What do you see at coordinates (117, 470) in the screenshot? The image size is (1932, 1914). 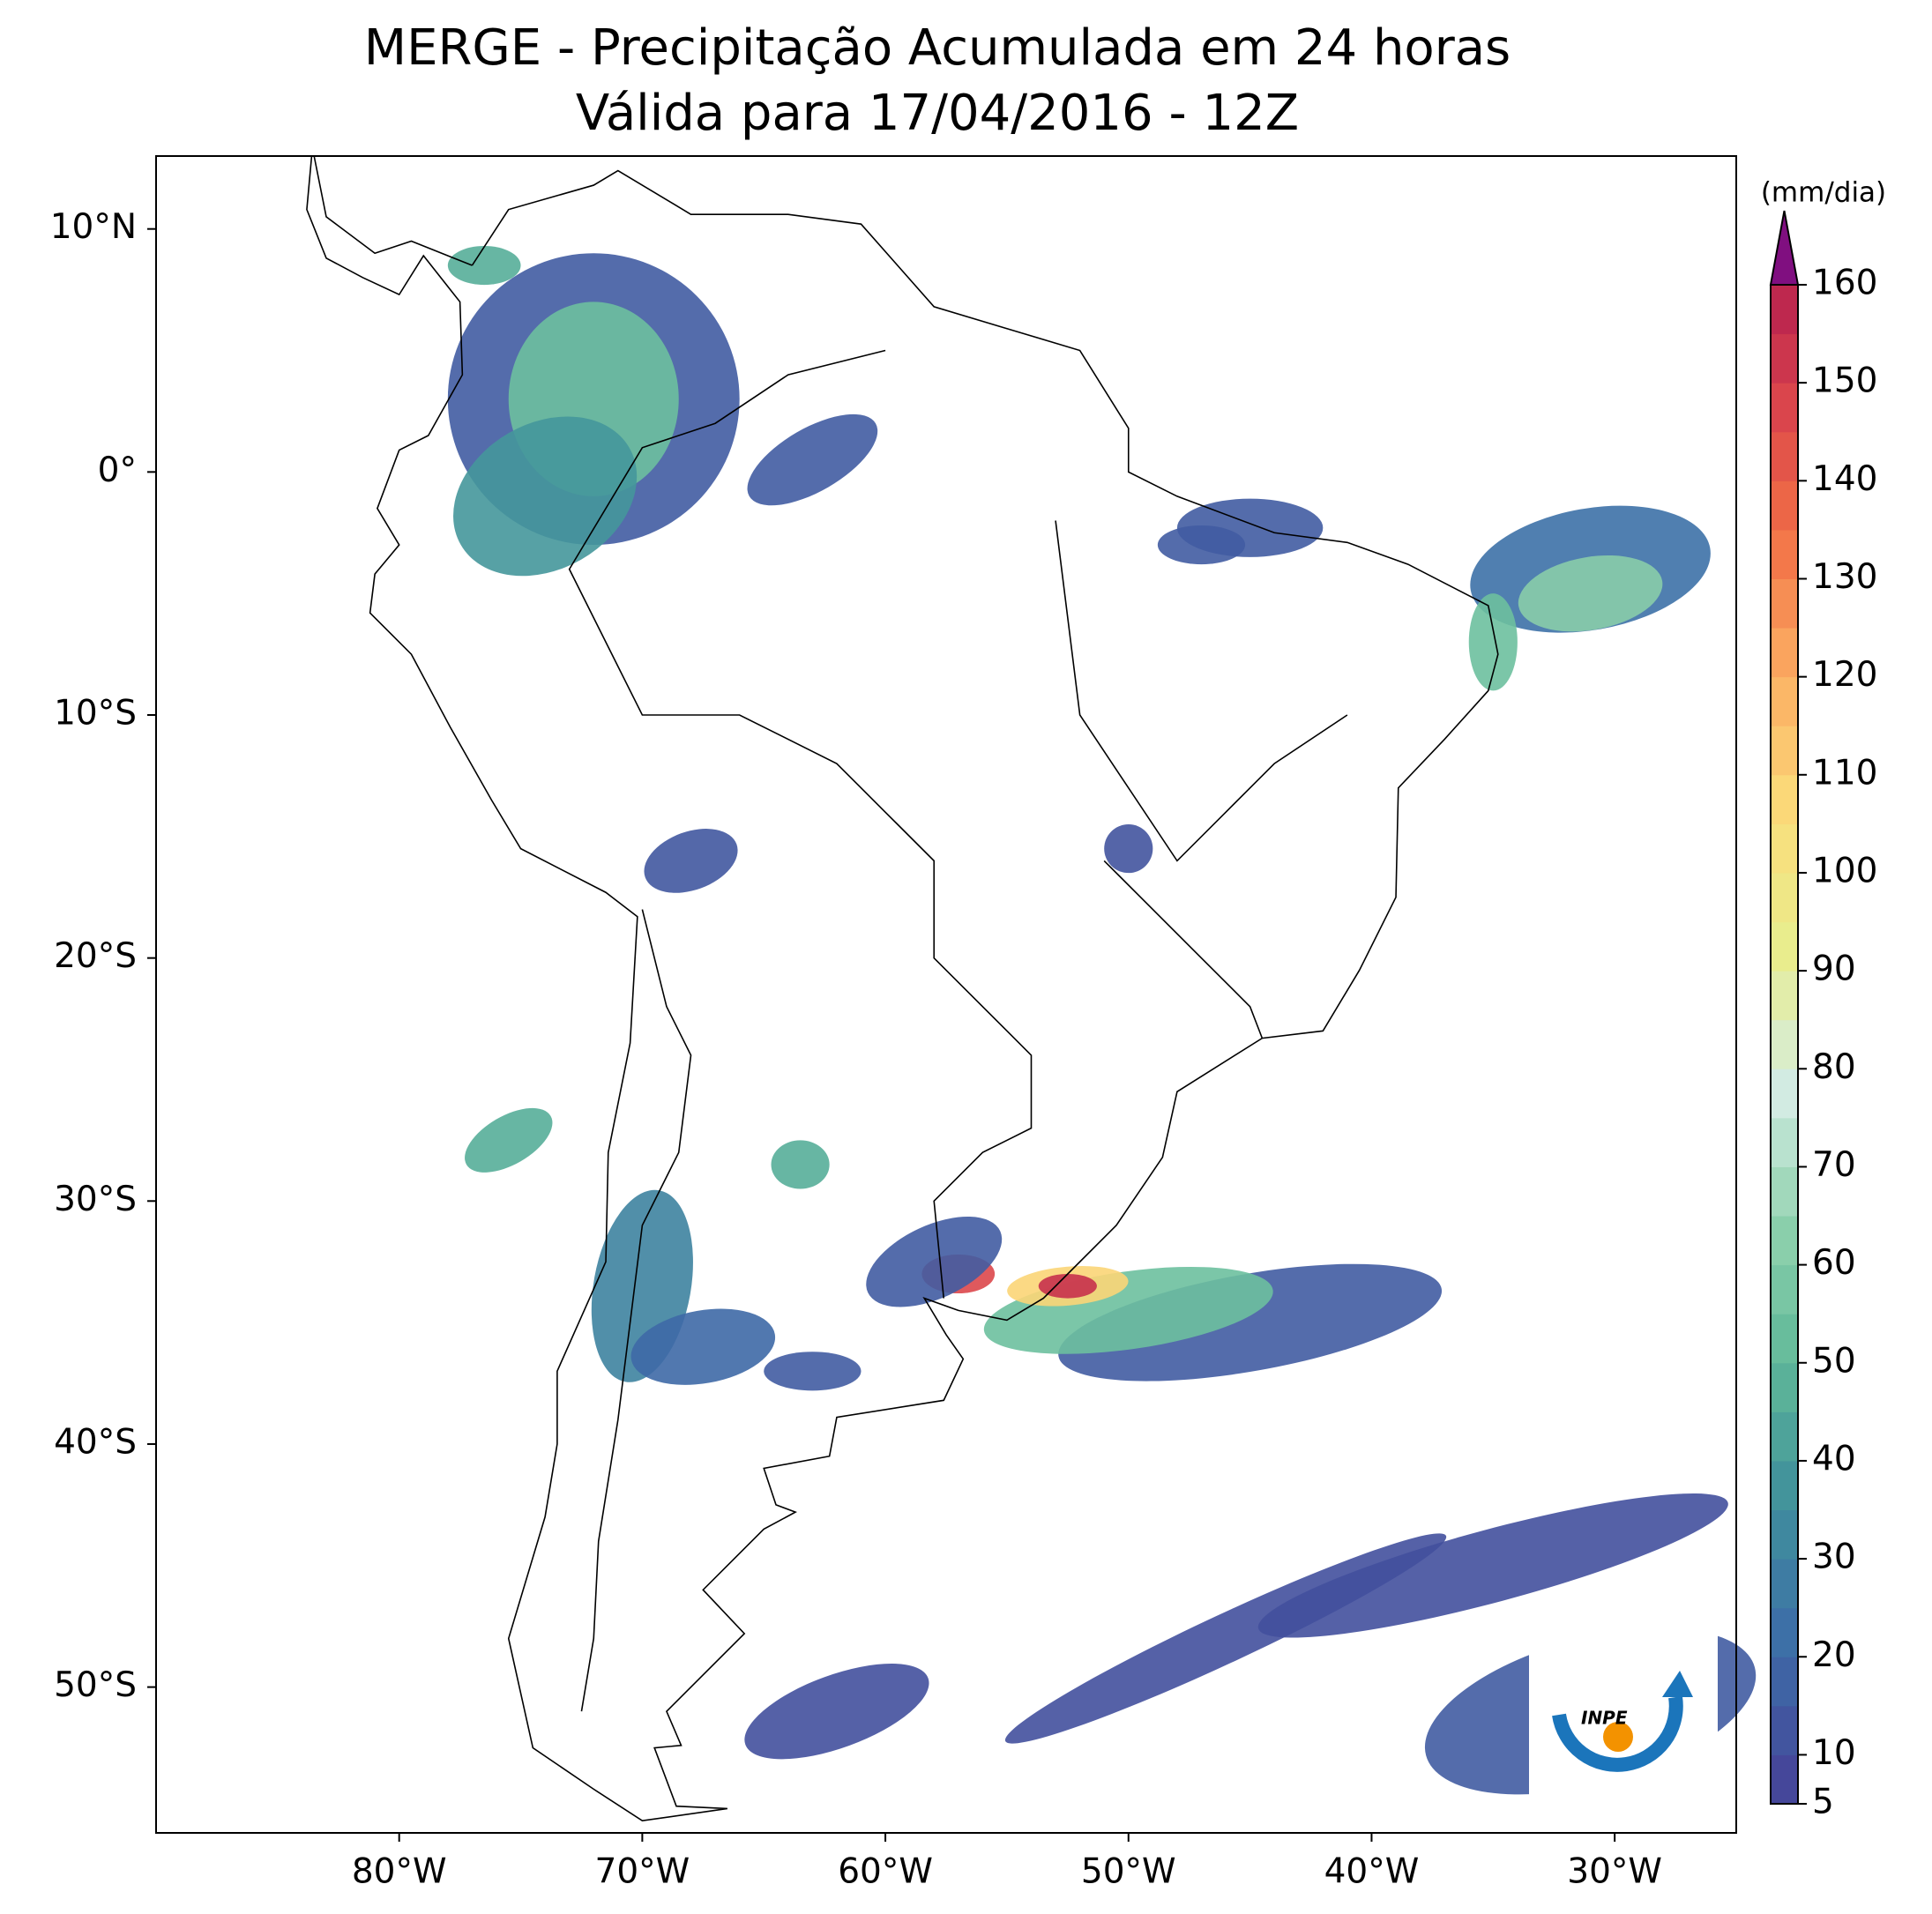 I see `y-tick-label: 0°` at bounding box center [117, 470].